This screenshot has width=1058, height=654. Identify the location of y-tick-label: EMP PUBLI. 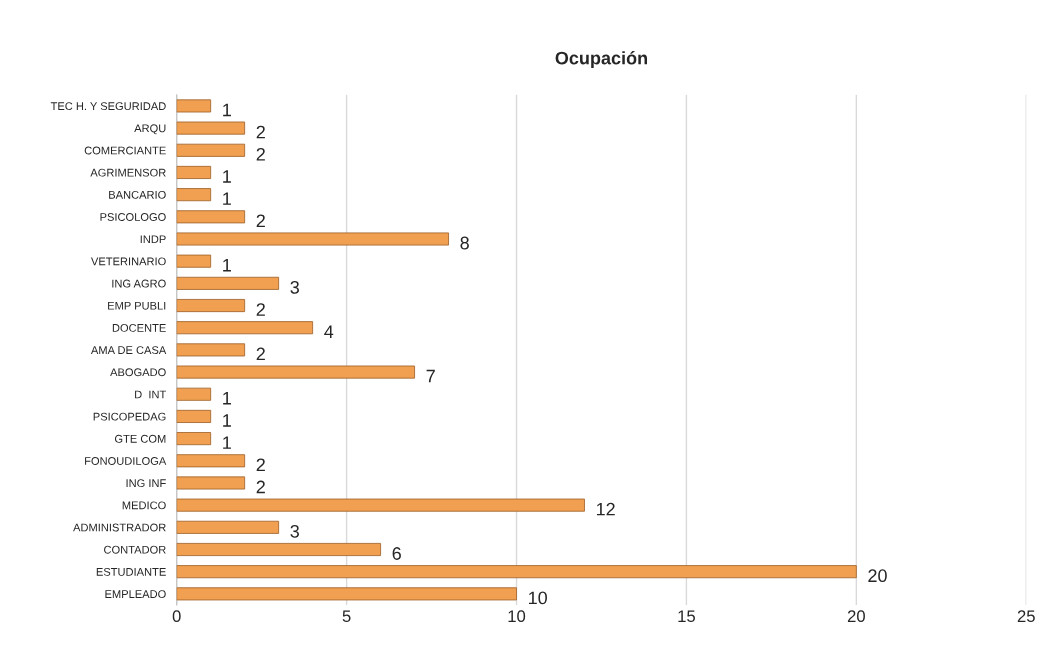
(137, 305).